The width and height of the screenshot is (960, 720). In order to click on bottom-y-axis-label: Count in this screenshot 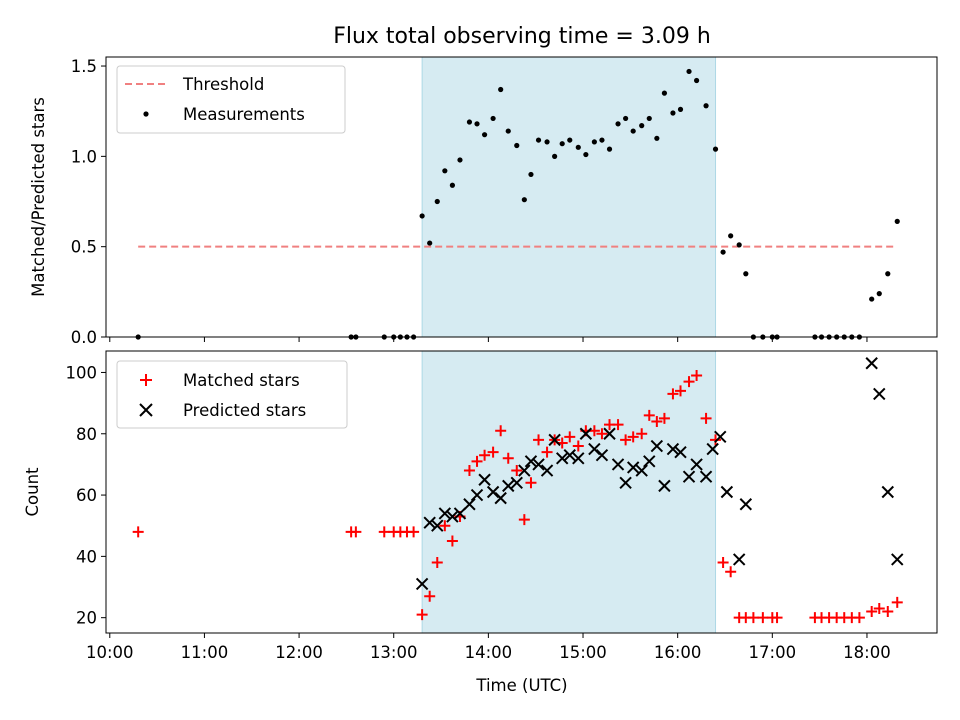, I will do `click(32, 492)`.